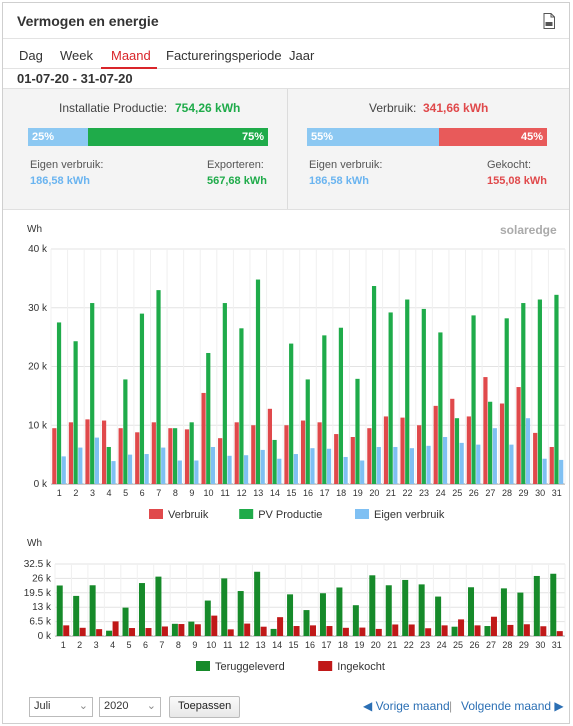 This screenshot has height=726, width=573. I want to click on tab-factureringsperiode: Factureringsperiode, so click(224, 55).